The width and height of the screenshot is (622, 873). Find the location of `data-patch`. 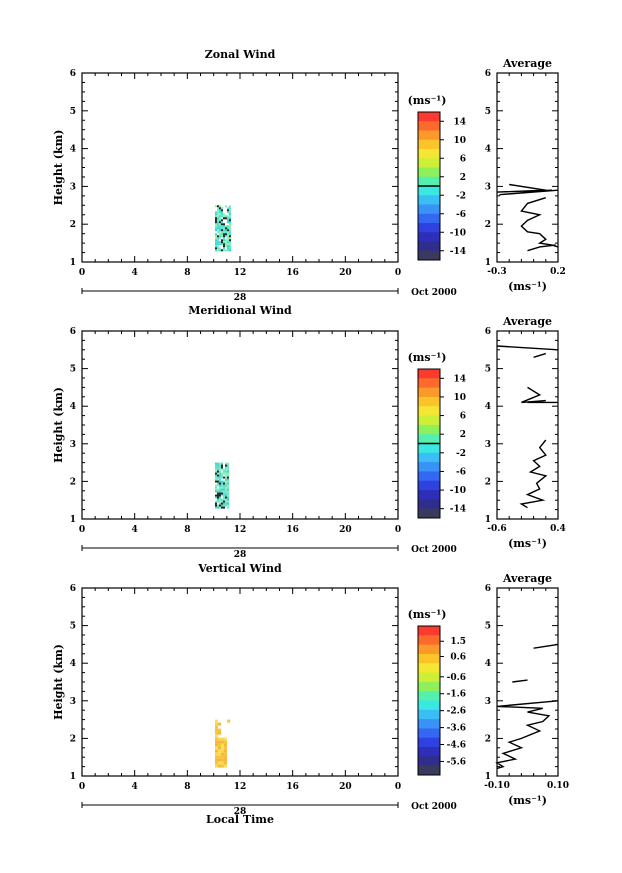

data-patch is located at coordinates (222, 743).